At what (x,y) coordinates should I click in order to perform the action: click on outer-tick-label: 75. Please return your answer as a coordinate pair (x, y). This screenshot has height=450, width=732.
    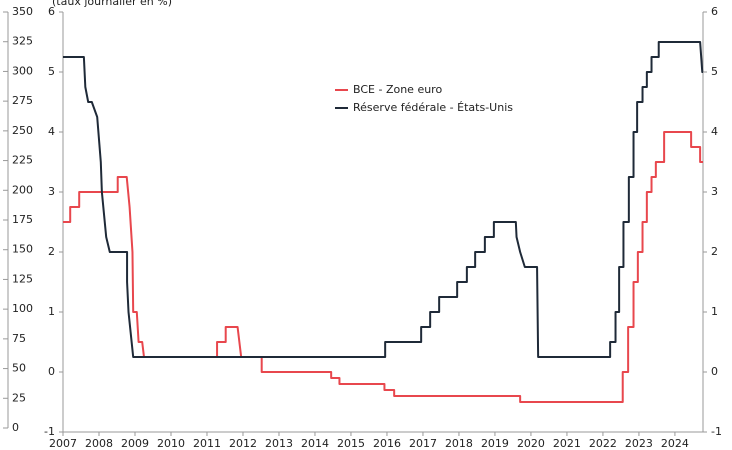
    Looking at the image, I should click on (19, 338).